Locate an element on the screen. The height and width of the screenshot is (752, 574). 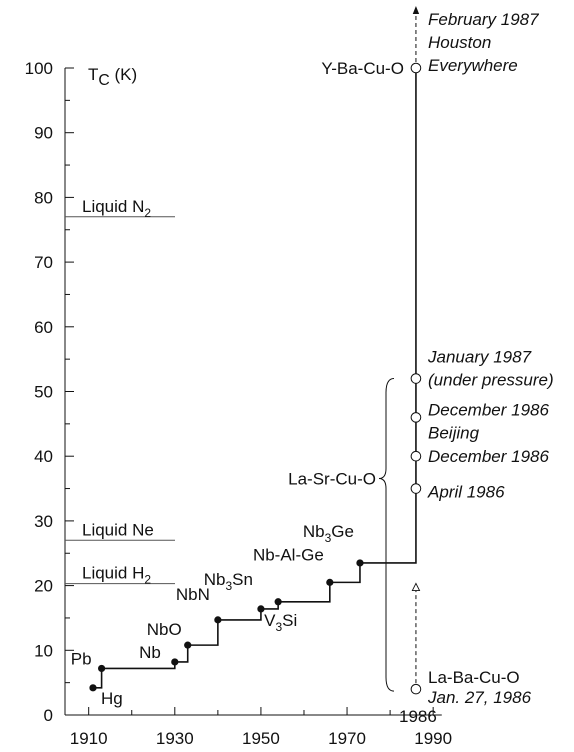
label-part: Pb is located at coordinates (81, 658).